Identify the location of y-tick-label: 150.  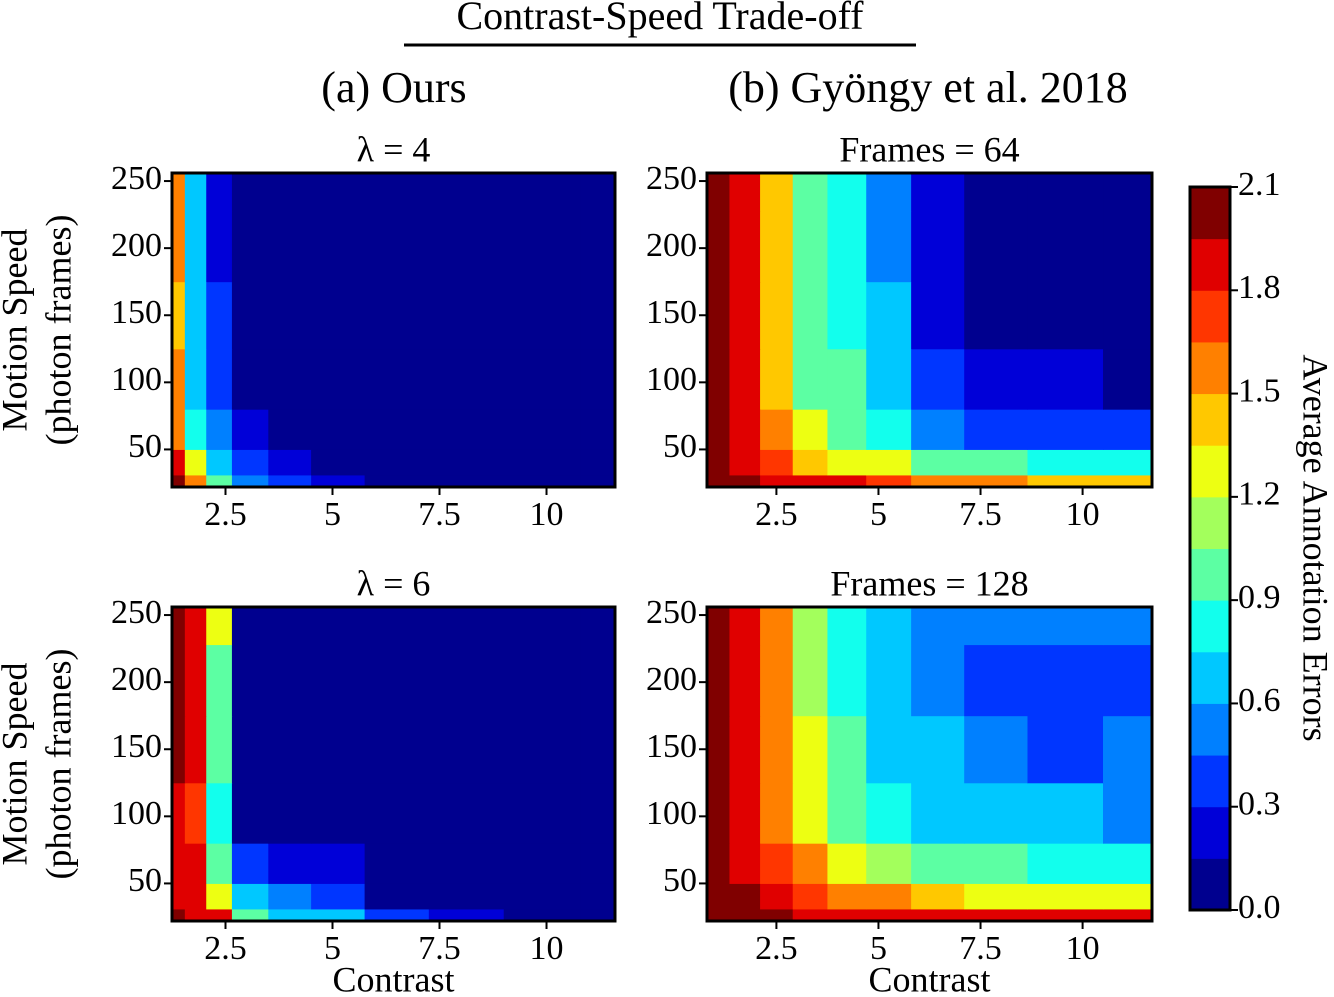
(136, 746).